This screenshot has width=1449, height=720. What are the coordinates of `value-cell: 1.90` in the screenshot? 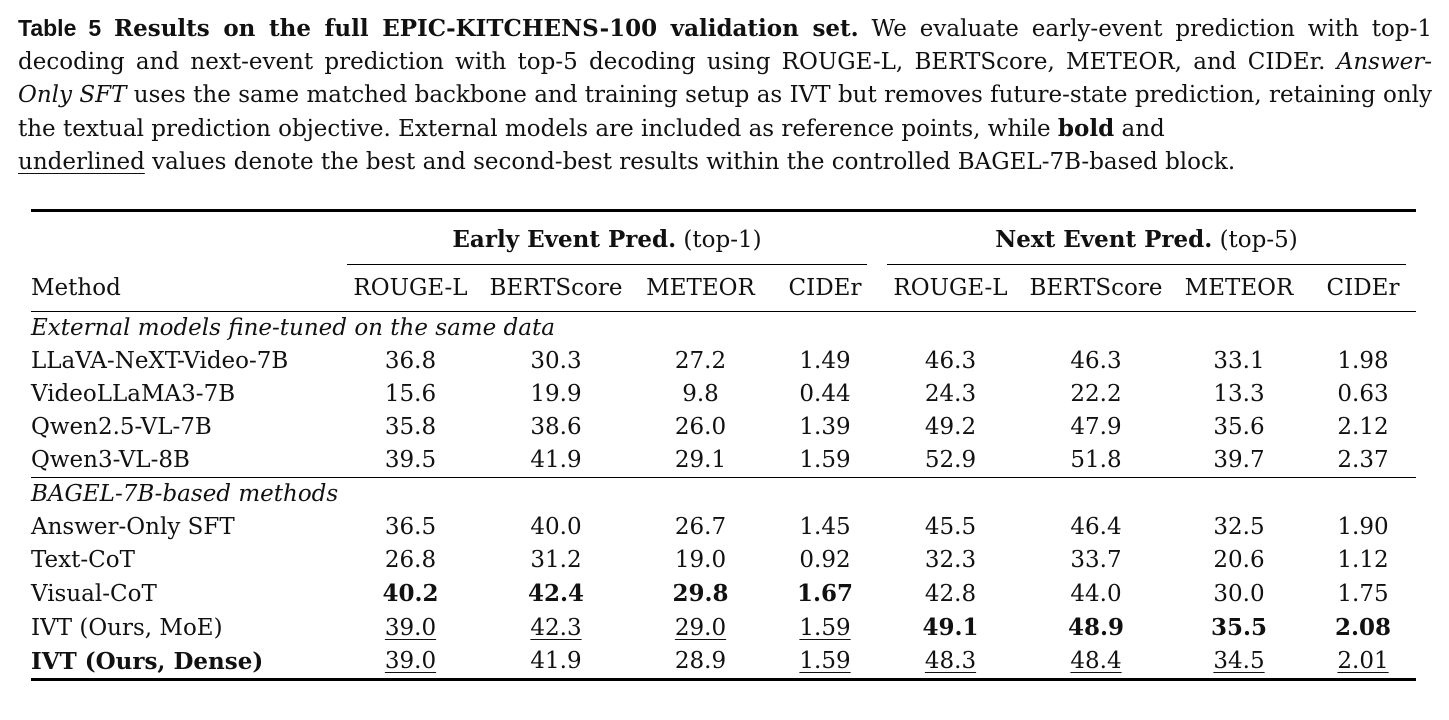 It's located at (1363, 527).